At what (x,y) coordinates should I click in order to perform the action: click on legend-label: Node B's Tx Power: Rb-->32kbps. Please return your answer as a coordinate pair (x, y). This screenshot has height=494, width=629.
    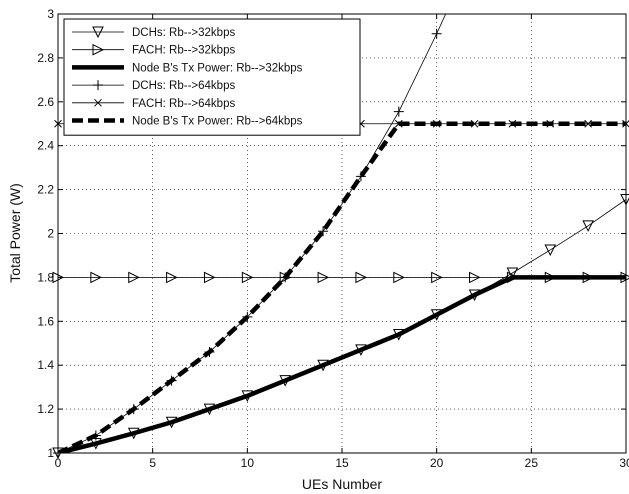
    Looking at the image, I should click on (217, 68).